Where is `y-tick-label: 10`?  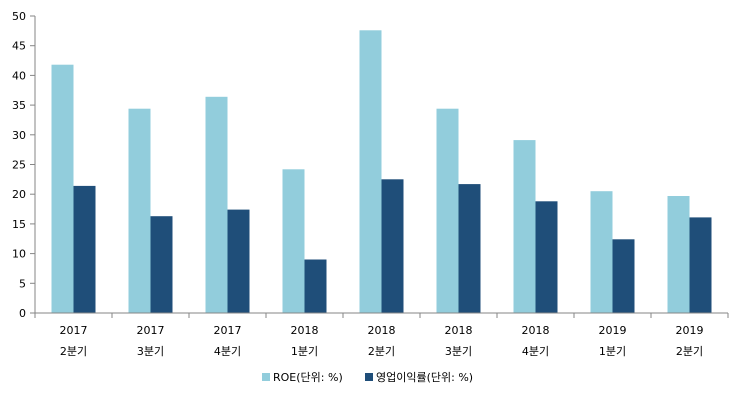 y-tick-label: 10 is located at coordinates (19, 254).